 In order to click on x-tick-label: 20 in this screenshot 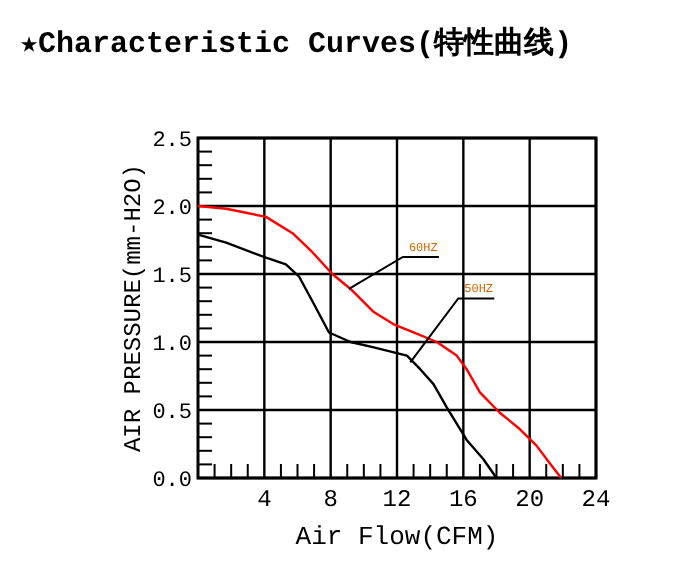, I will do `click(530, 500)`.